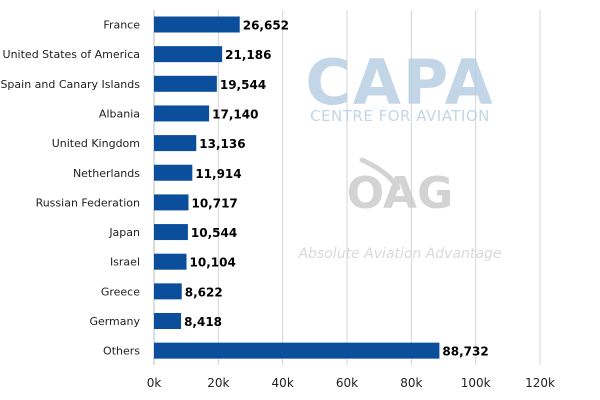  I want to click on category-label: Albania, so click(119, 113).